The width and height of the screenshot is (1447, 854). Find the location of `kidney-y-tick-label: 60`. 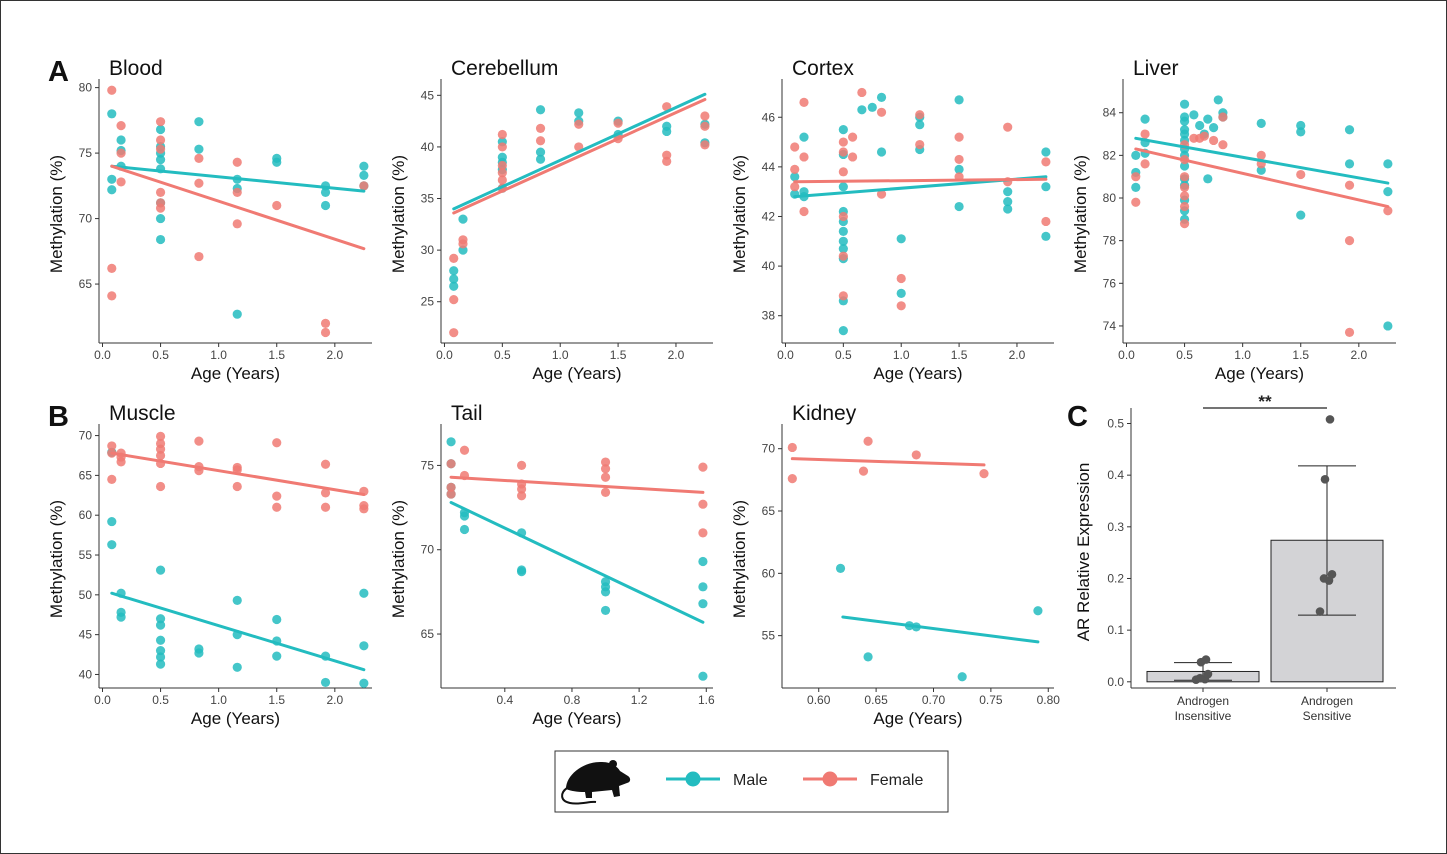

kidney-y-tick-label: 60 is located at coordinates (769, 573).